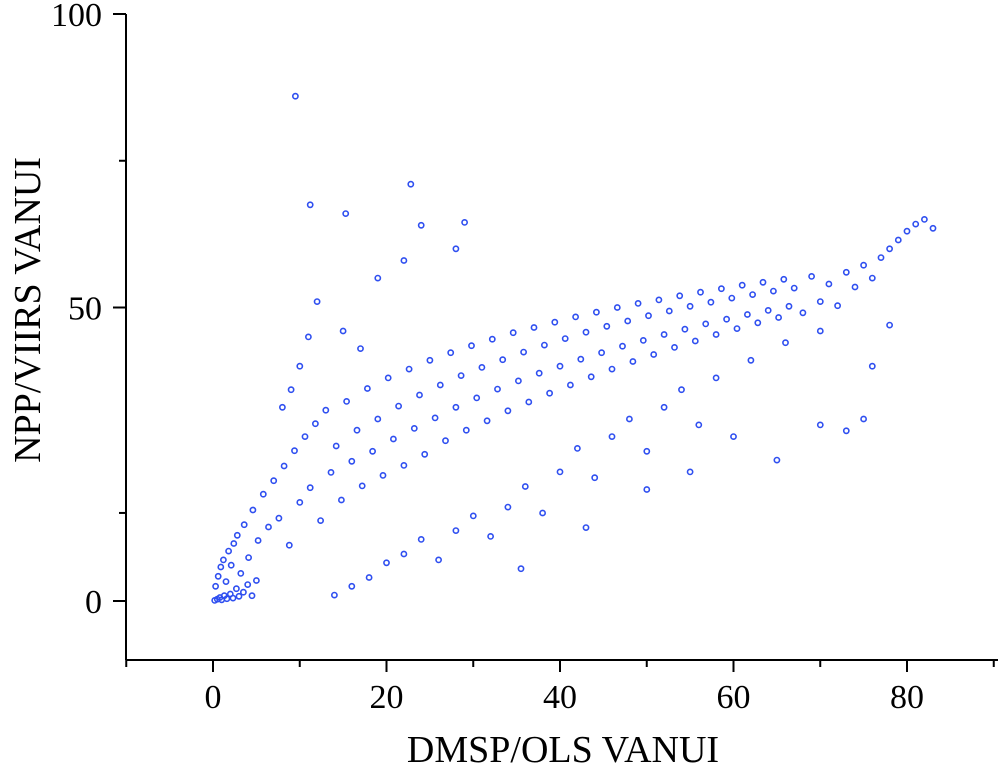  Describe the element at coordinates (560, 697) in the screenshot. I see `x-tick-label: 40` at that location.